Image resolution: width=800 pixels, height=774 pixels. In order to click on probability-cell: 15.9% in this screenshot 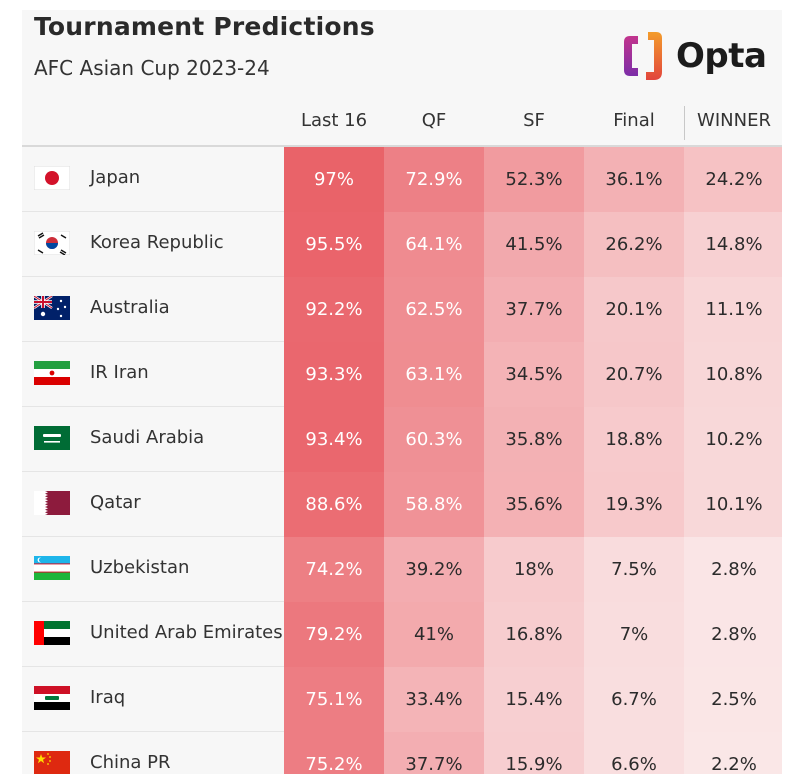, I will do `click(534, 753)`.